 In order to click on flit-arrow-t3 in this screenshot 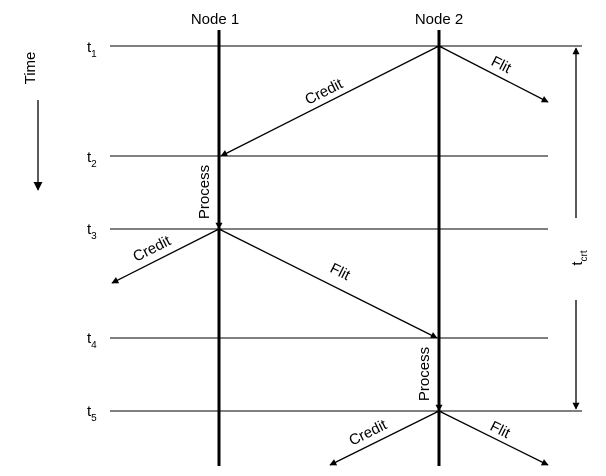, I will do `click(328, 283)`.